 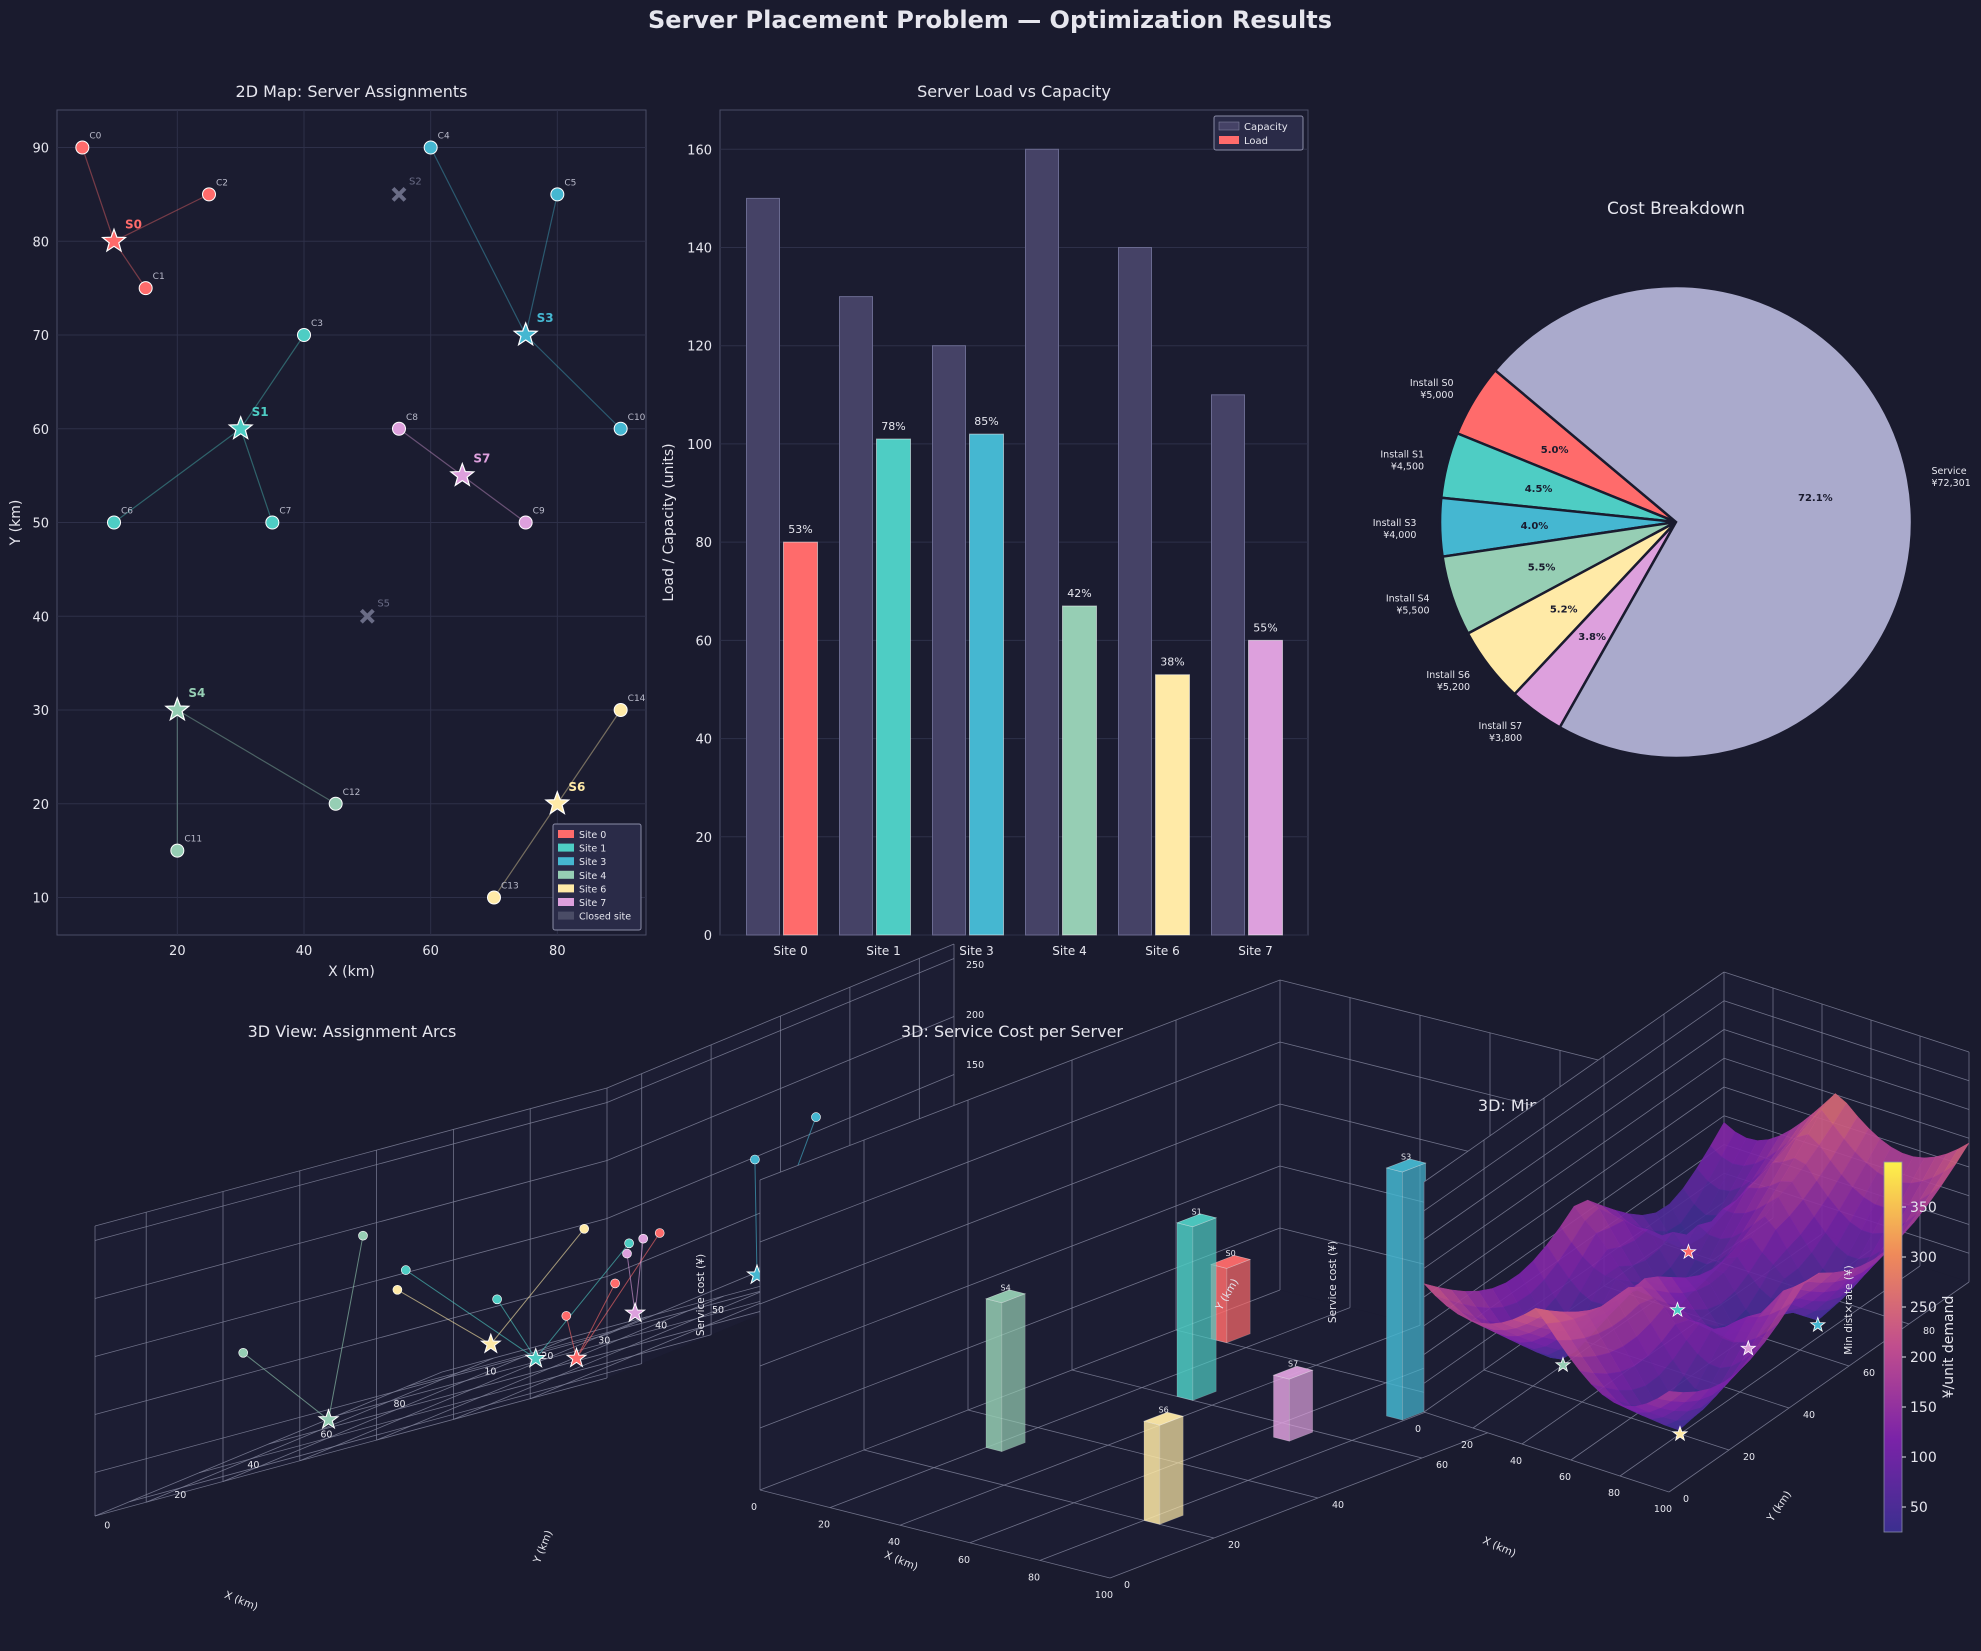 I want to click on server-star-3d, so click(x=635, y=1312).